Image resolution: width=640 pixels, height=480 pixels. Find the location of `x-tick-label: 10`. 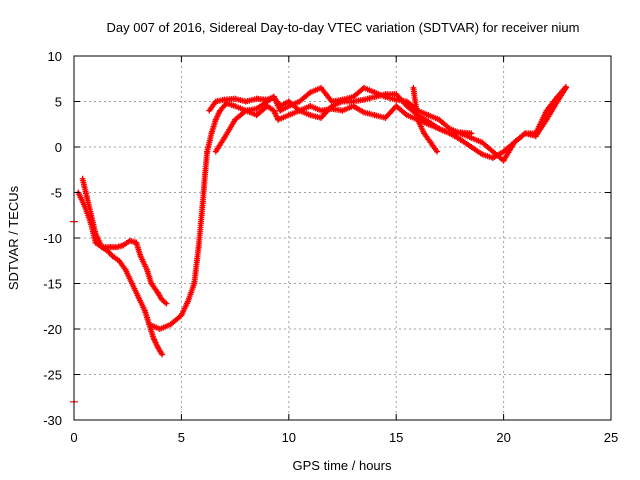

x-tick-label: 10 is located at coordinates (289, 437).